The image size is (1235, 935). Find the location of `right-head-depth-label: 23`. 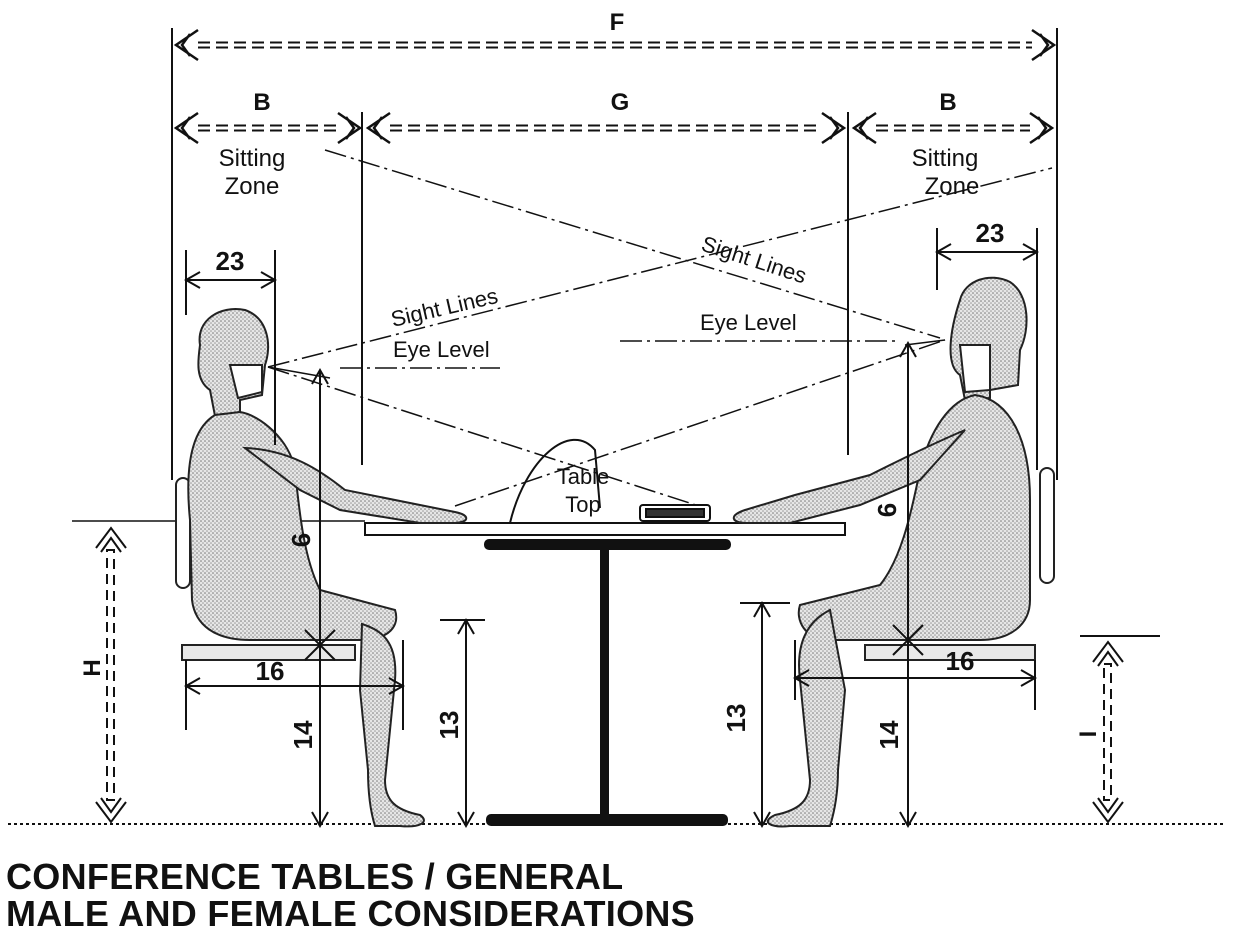

right-head-depth-label: 23 is located at coordinates (990, 233).